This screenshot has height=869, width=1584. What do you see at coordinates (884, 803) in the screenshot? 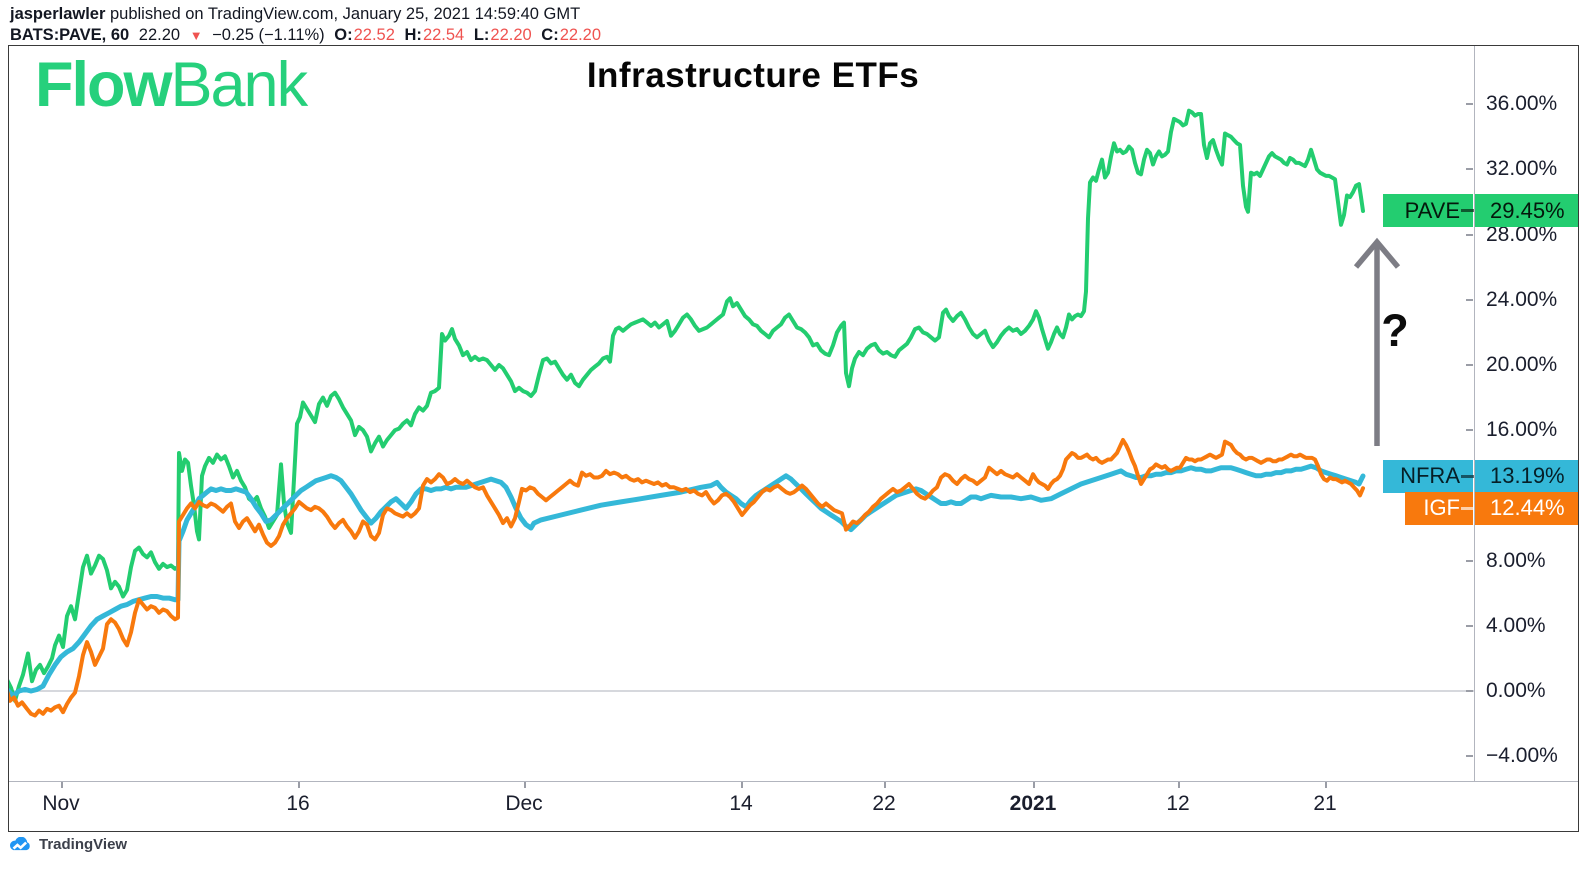
I see `x-axis-tick-label-22: 22` at bounding box center [884, 803].